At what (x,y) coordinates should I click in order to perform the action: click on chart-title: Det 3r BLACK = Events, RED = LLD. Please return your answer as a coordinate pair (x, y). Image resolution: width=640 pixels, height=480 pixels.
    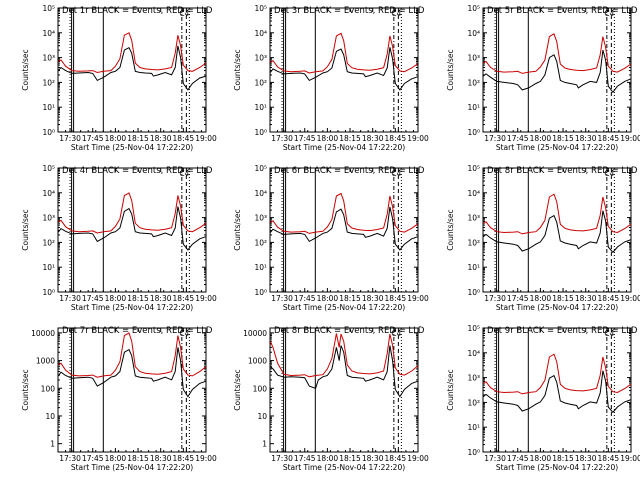
    Looking at the image, I should click on (349, 11).